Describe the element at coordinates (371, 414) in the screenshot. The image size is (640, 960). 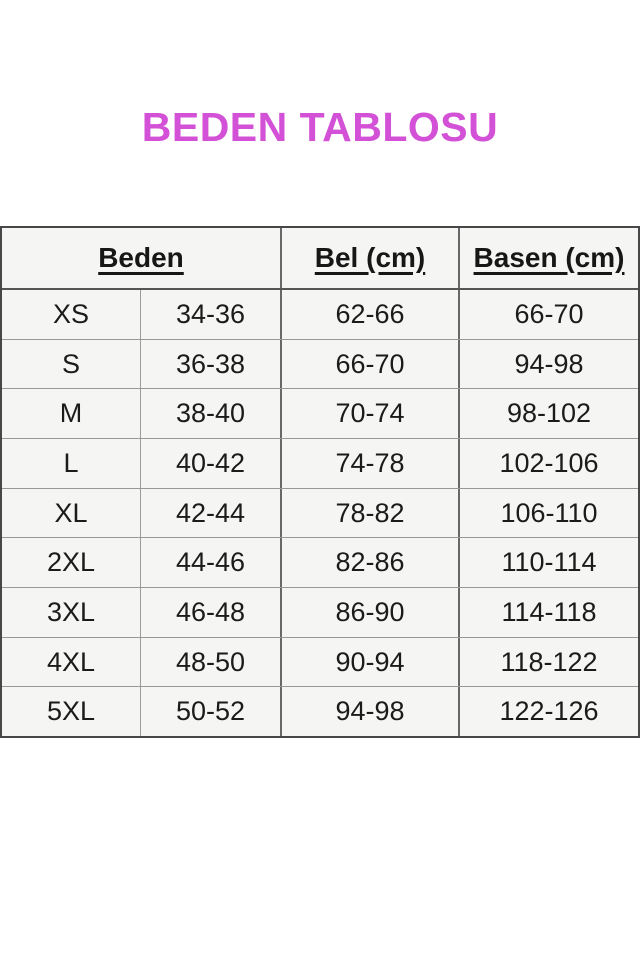
I see `cell-bel: 70-74` at that location.